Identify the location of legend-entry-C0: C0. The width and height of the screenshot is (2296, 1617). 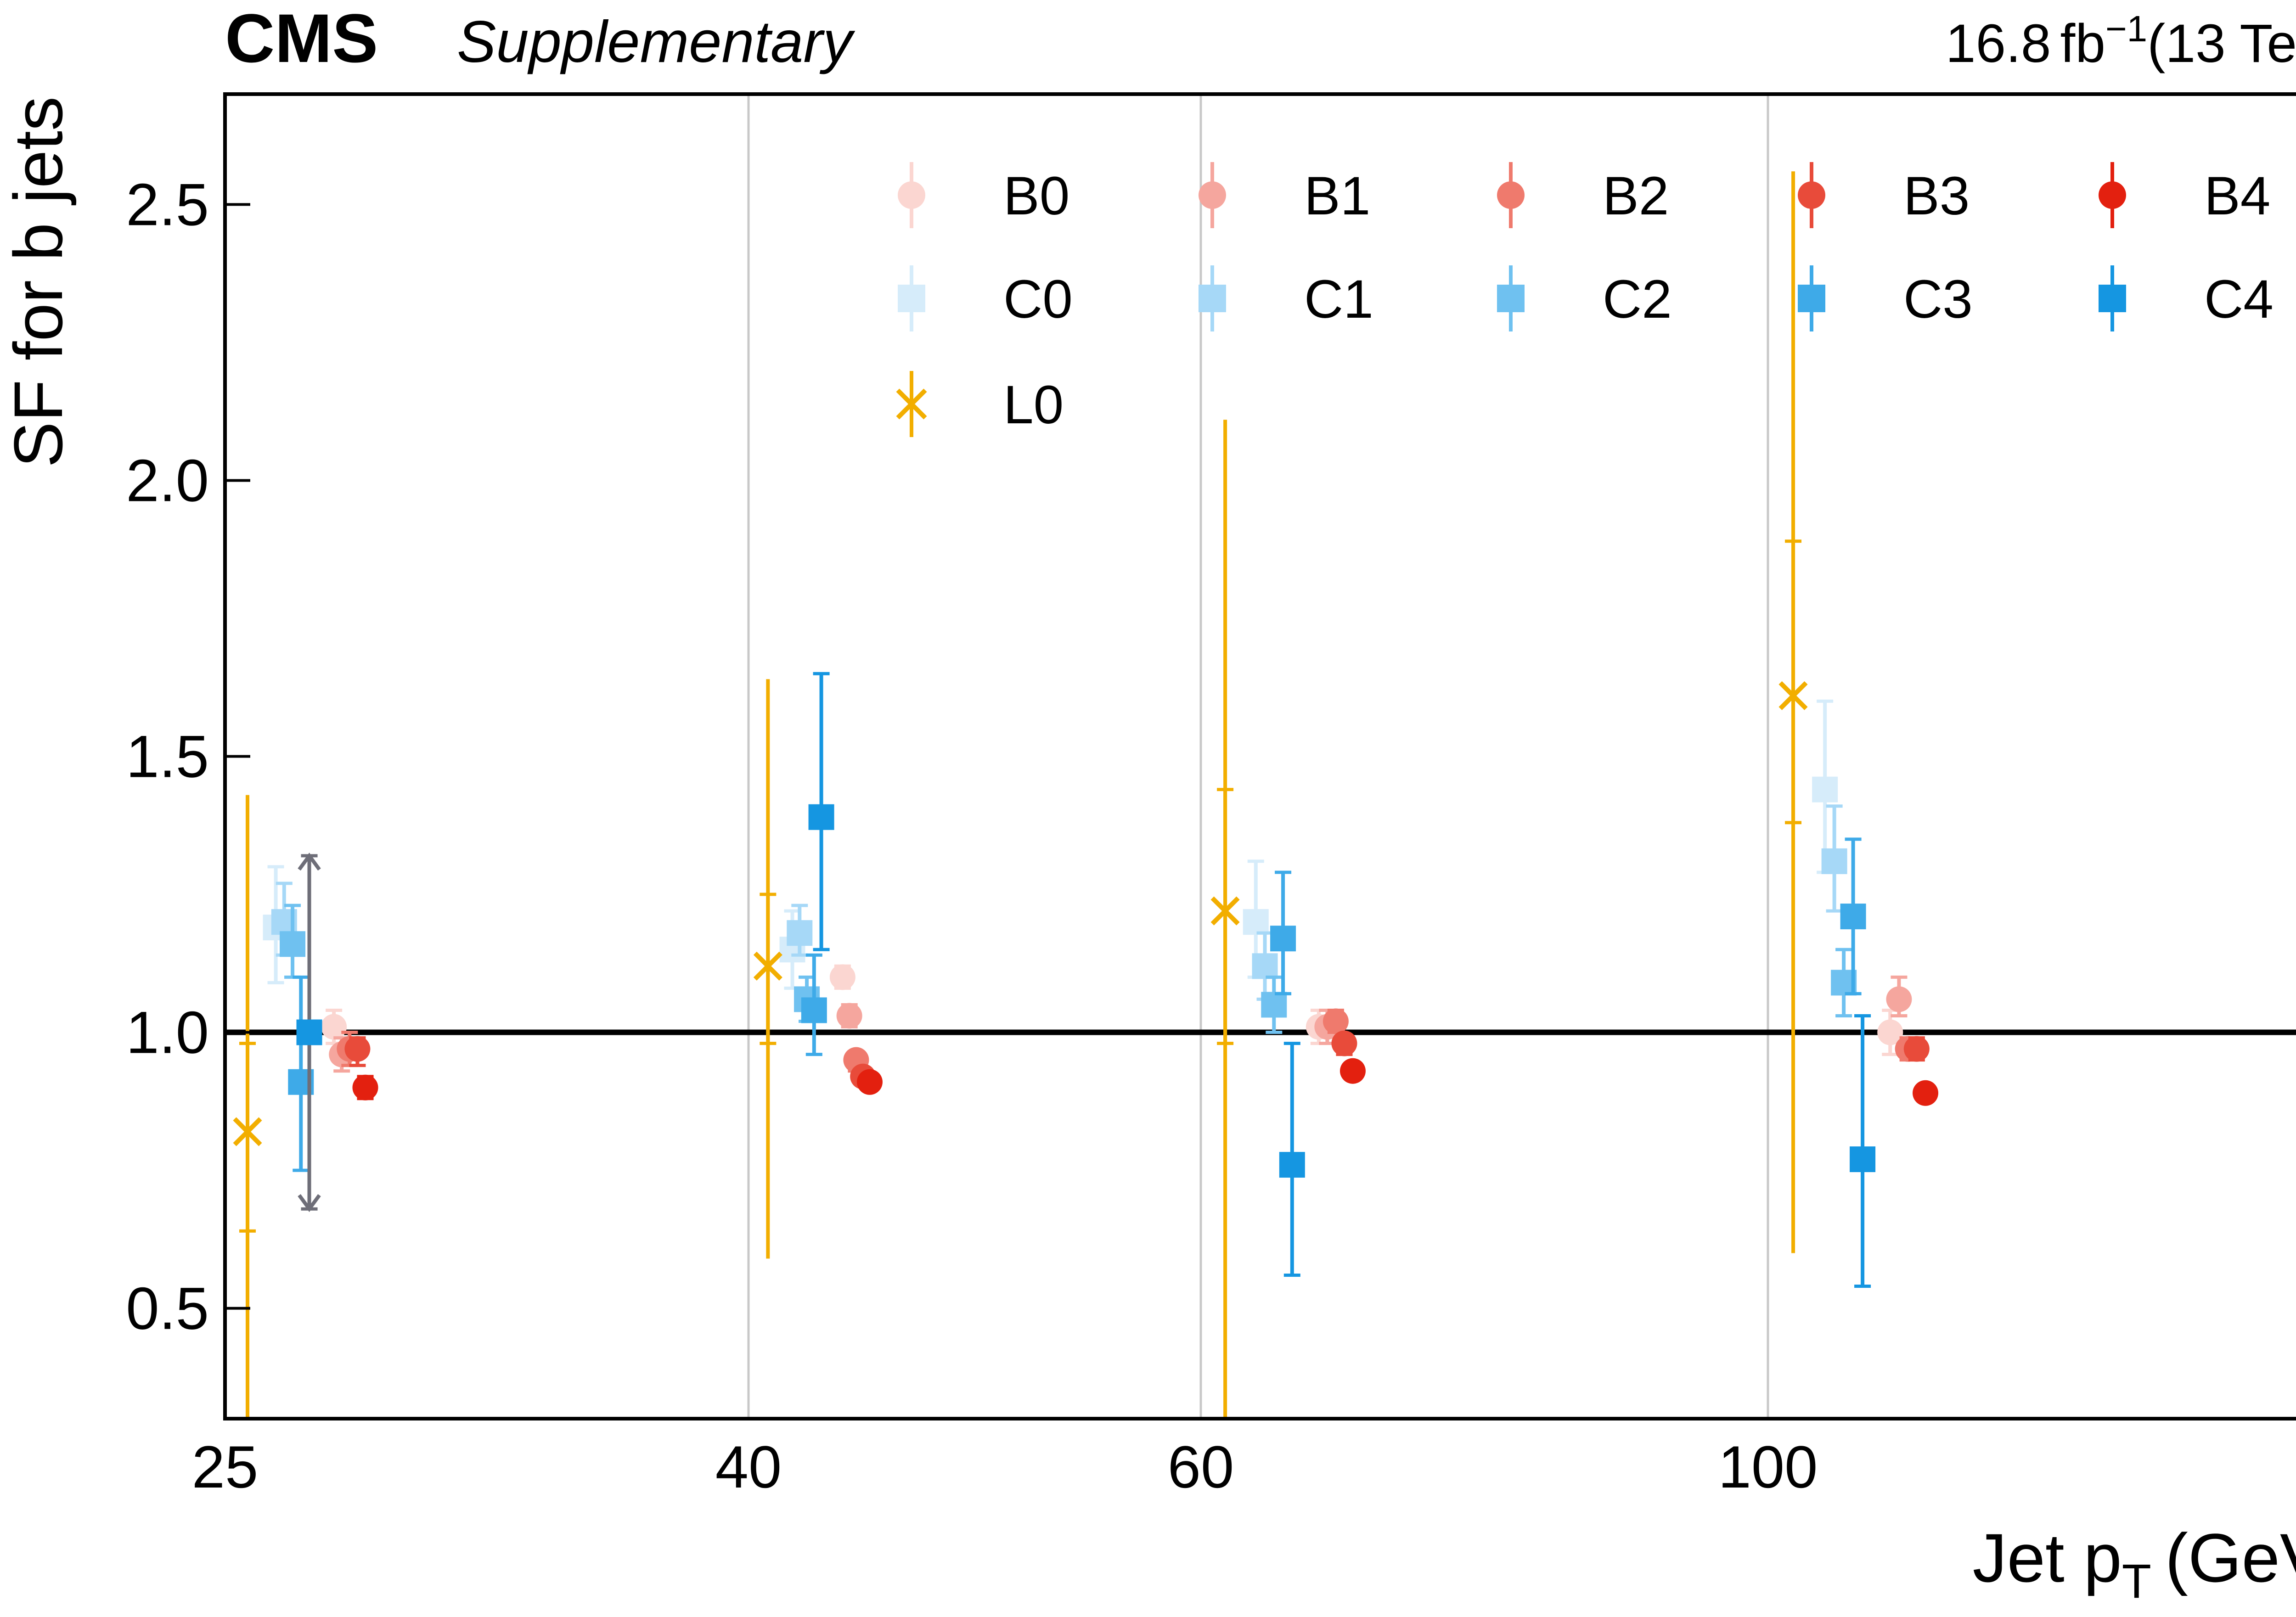
(985, 298).